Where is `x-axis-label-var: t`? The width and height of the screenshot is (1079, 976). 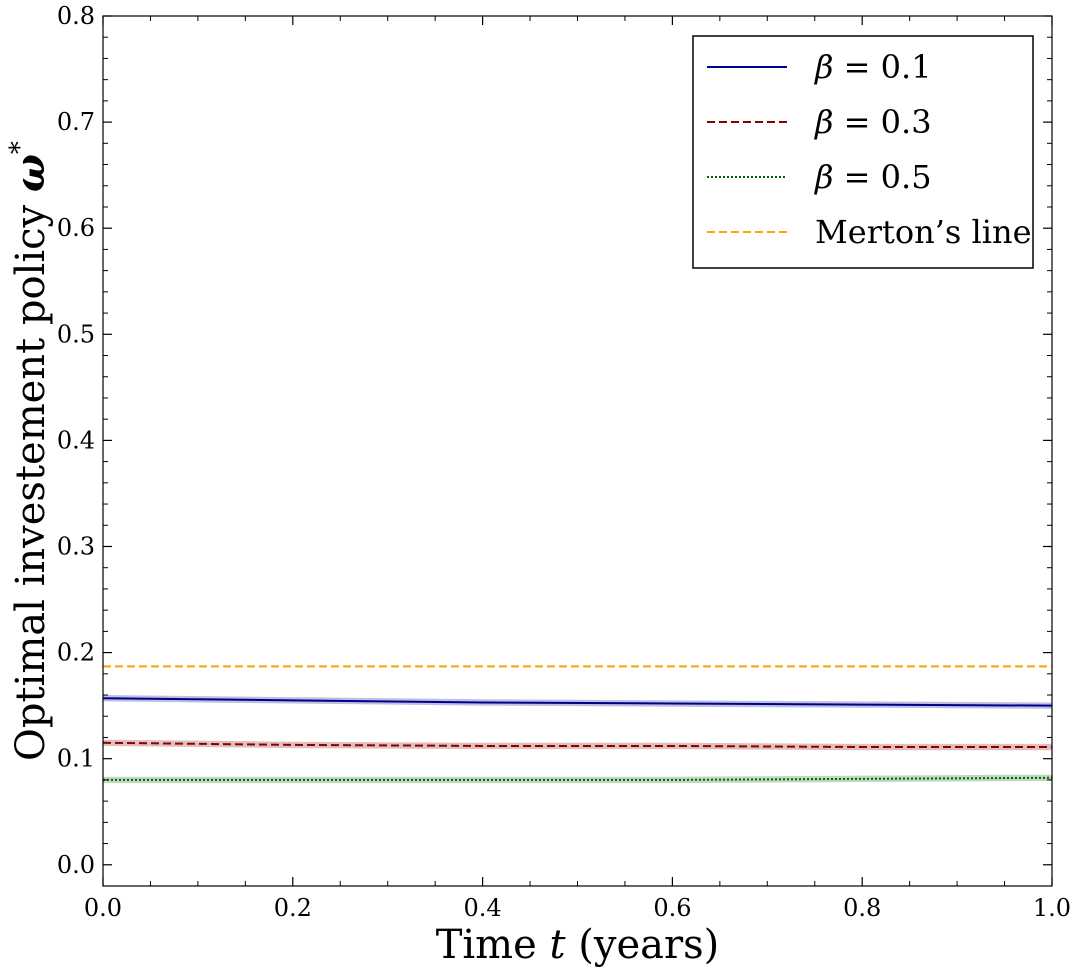 x-axis-label-var: t is located at coordinates (558, 945).